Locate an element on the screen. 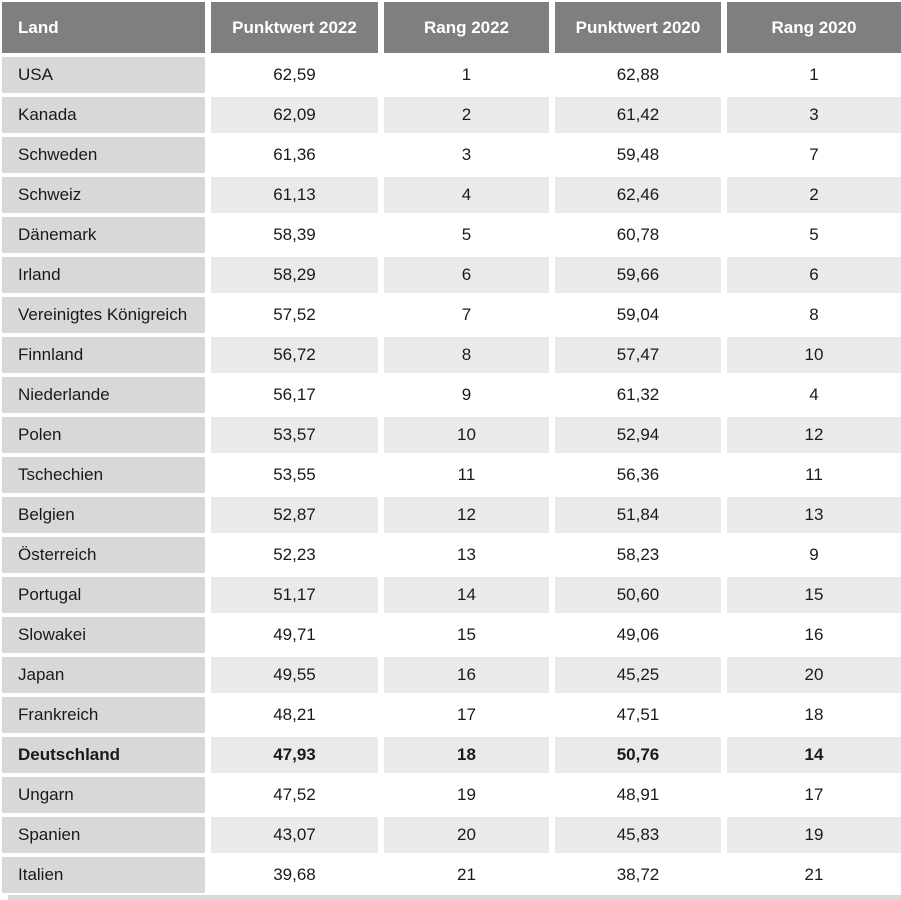 This screenshot has width=901, height=900. cell-rang-2020: 1 is located at coordinates (814, 75).